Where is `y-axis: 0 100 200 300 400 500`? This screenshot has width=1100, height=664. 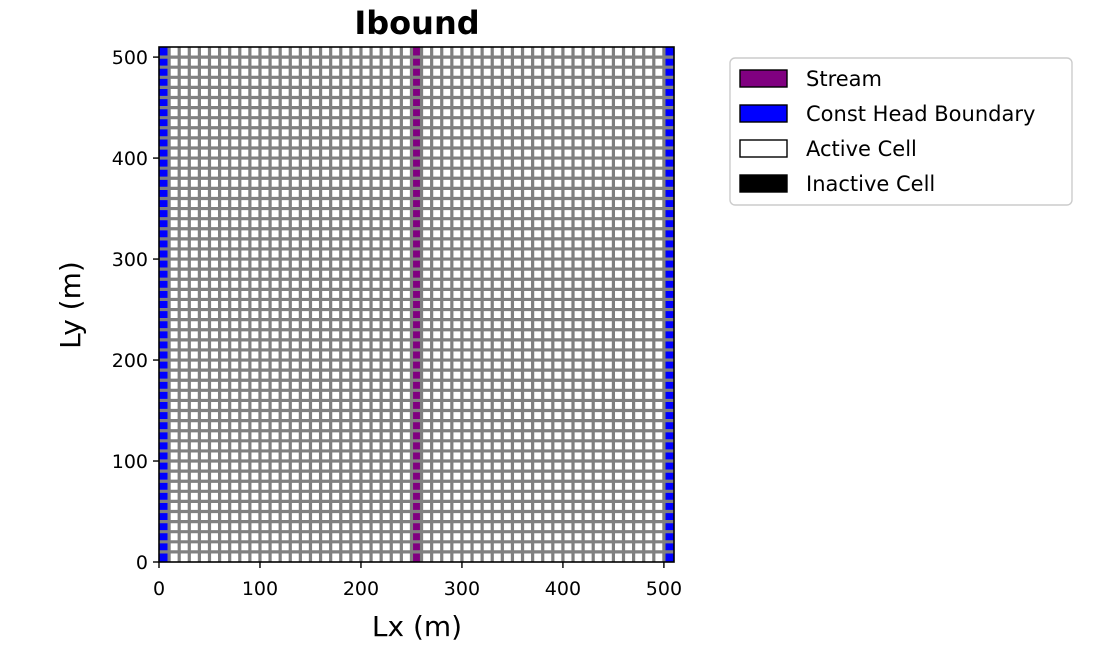
y-axis: 0 100 200 300 400 500 is located at coordinates (135, 310).